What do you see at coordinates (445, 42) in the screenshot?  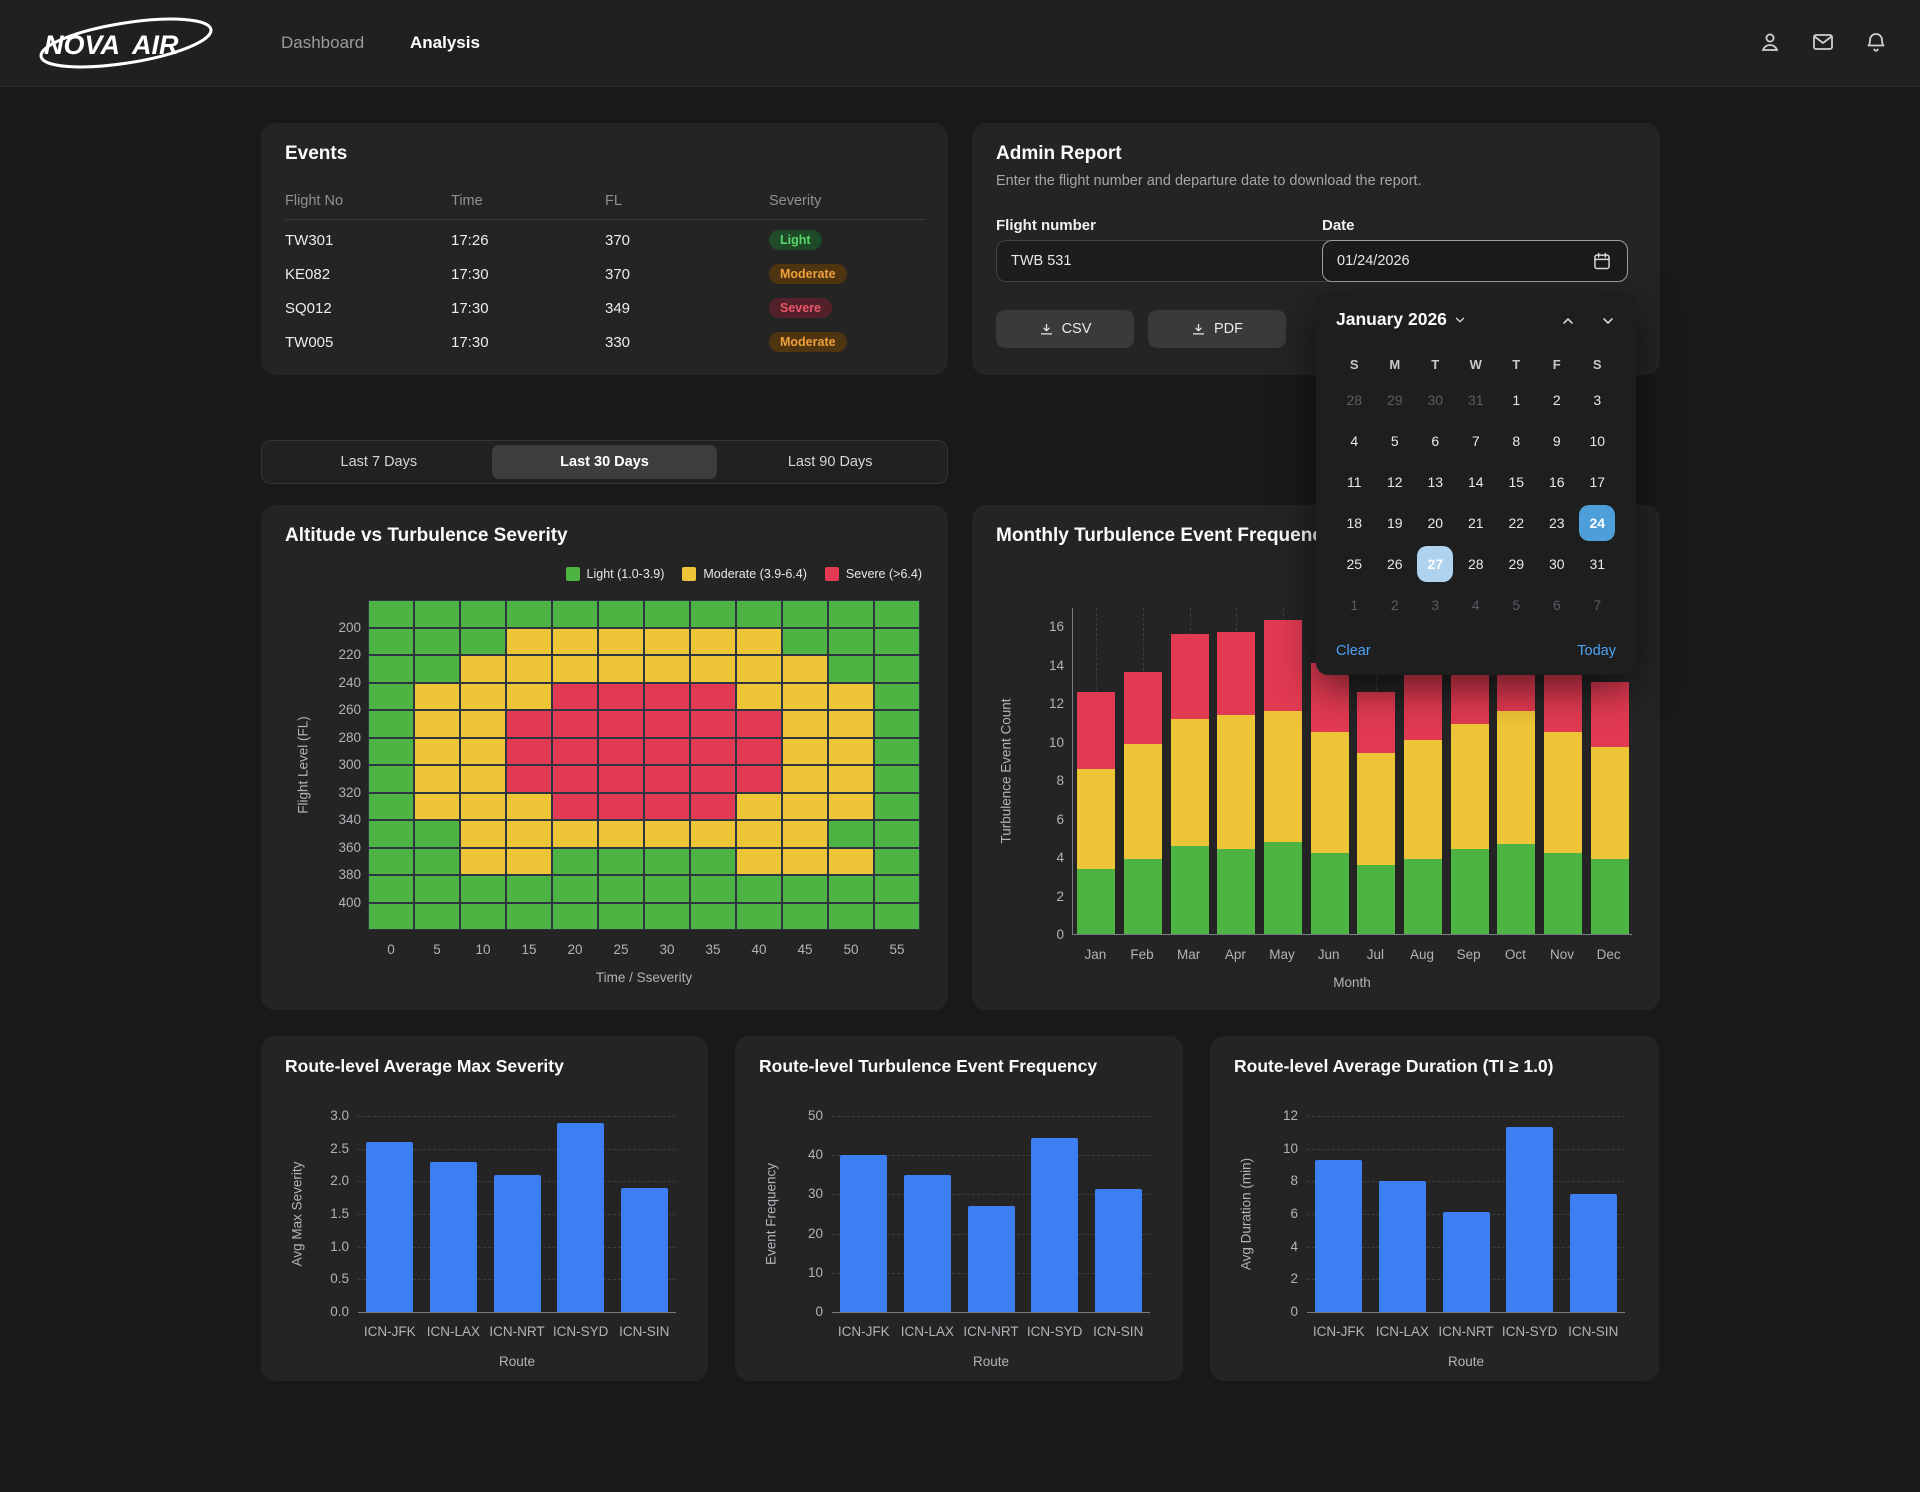 I see `nav-item-analysis: Analysis` at bounding box center [445, 42].